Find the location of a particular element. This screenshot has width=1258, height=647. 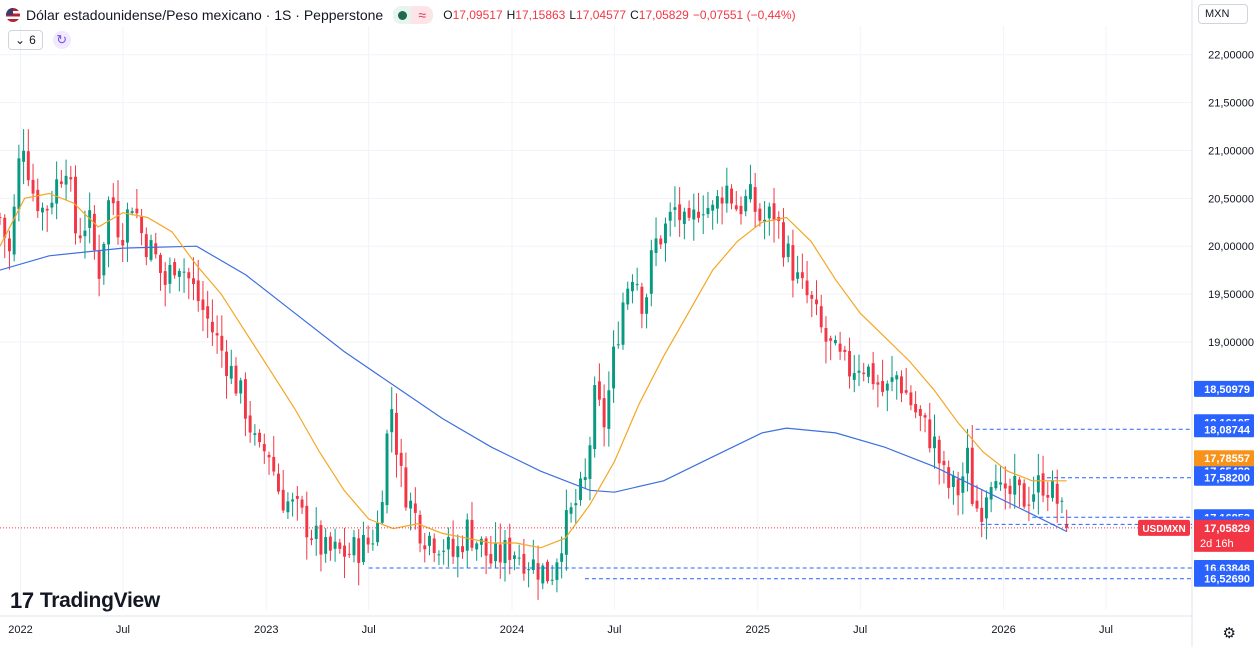

indicators-toggle: ⌄ 6 is located at coordinates (25, 40).